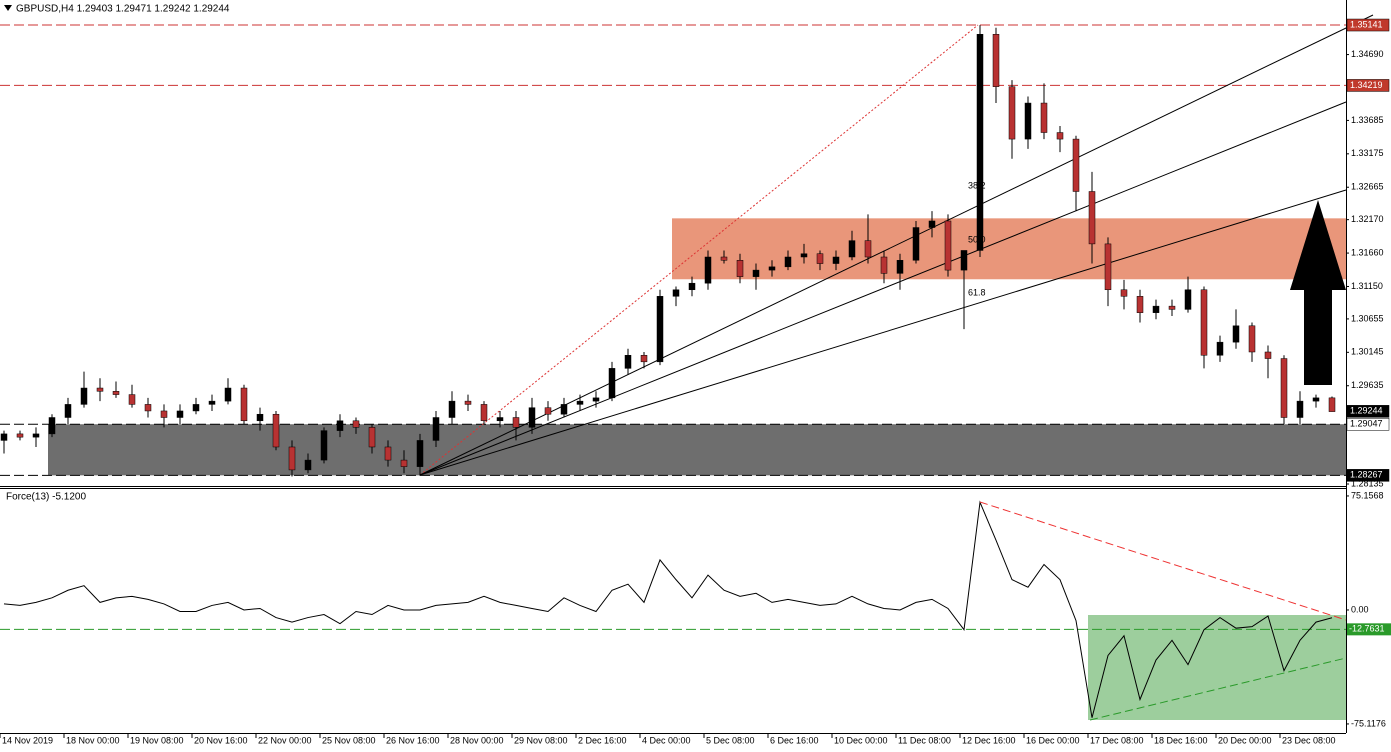 Image resolution: width=1391 pixels, height=752 pixels. Describe the element at coordinates (977, 239) in the screenshot. I see `fib-label: 50.0` at that location.